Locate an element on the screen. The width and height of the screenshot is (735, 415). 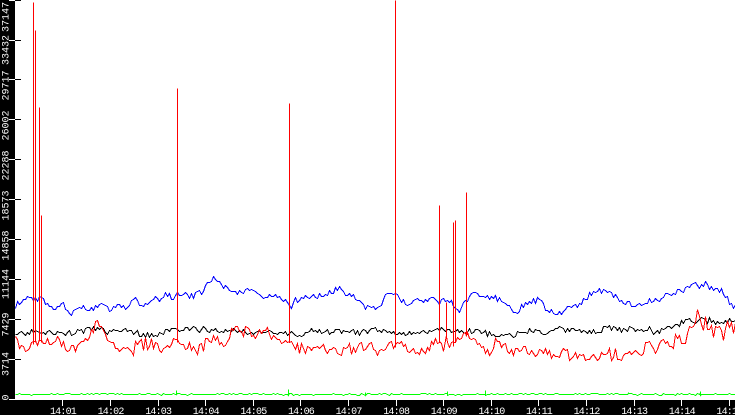
svg-text: 14:02 is located at coordinates (111, 411).